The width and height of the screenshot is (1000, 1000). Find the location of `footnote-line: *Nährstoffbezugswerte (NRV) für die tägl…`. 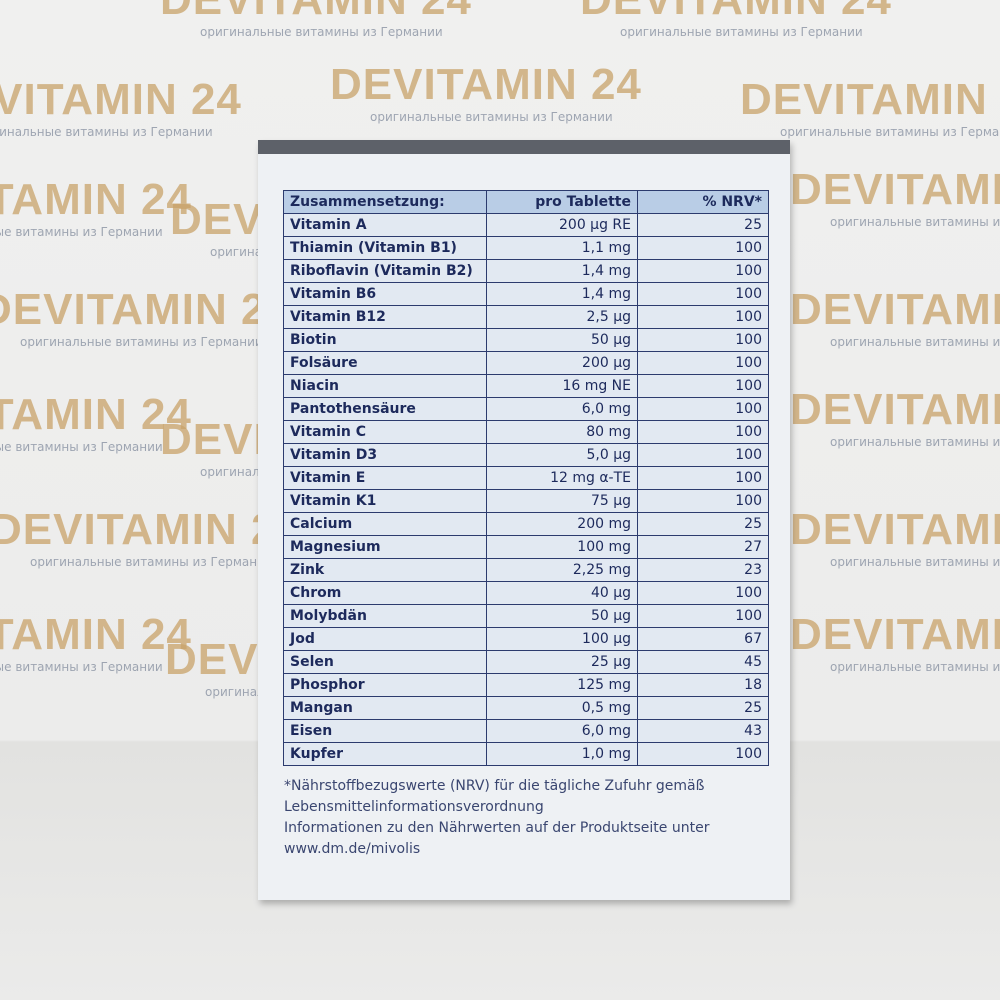

footnote-line: *Nährstoffbezugswerte (NRV) für die tägl… is located at coordinates (494, 786).